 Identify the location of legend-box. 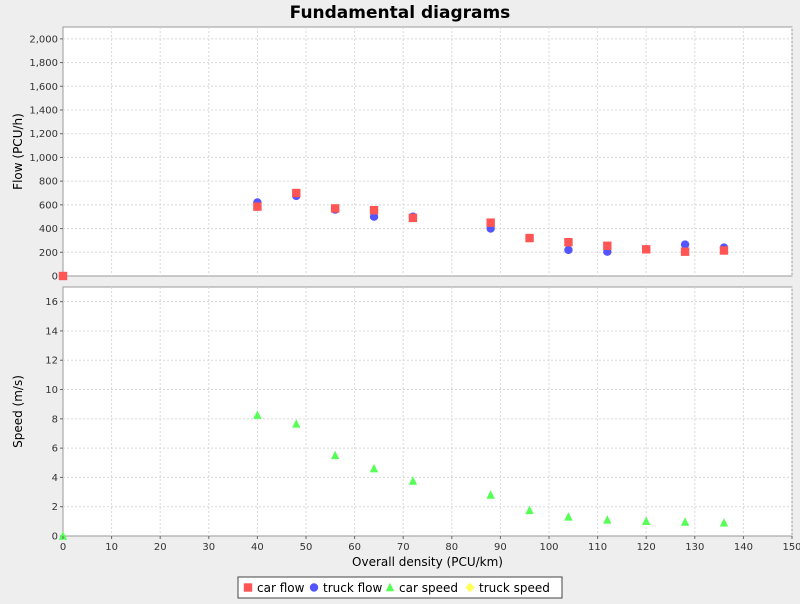
(400, 587).